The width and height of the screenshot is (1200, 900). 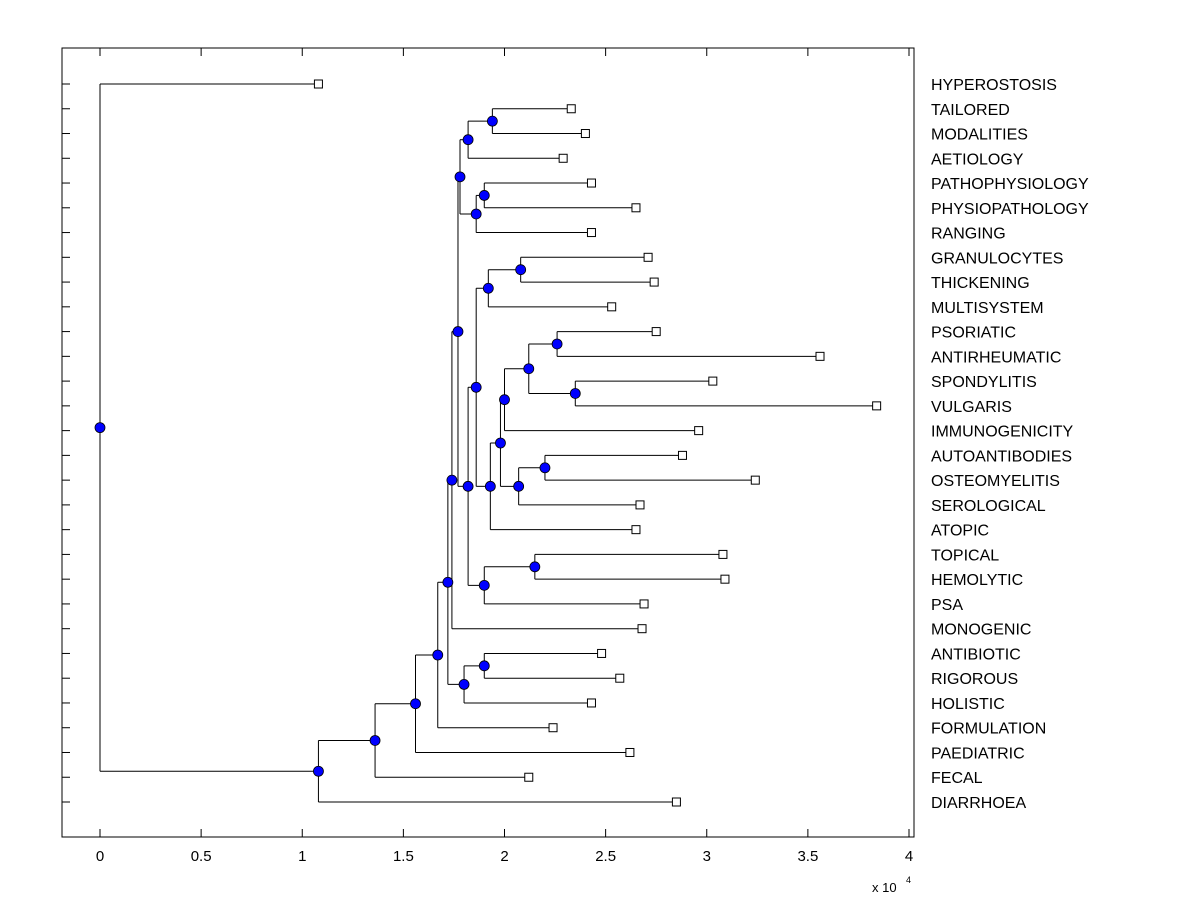 I want to click on x-tick-label: 3, so click(x=707, y=856).